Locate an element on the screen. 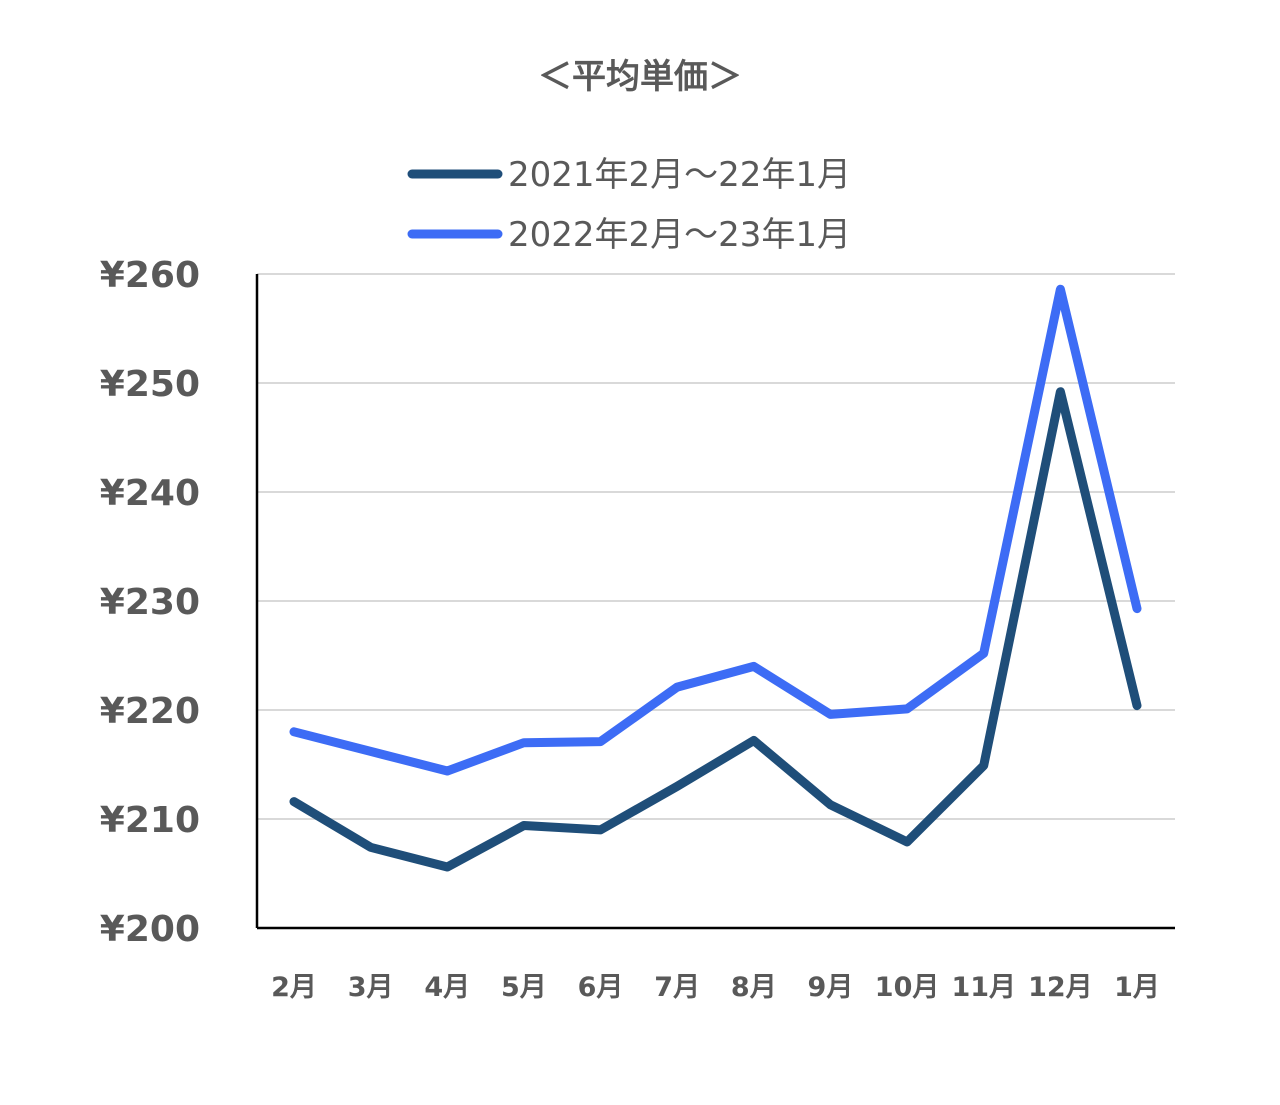  x-tick-label: 9月 is located at coordinates (831, 987).